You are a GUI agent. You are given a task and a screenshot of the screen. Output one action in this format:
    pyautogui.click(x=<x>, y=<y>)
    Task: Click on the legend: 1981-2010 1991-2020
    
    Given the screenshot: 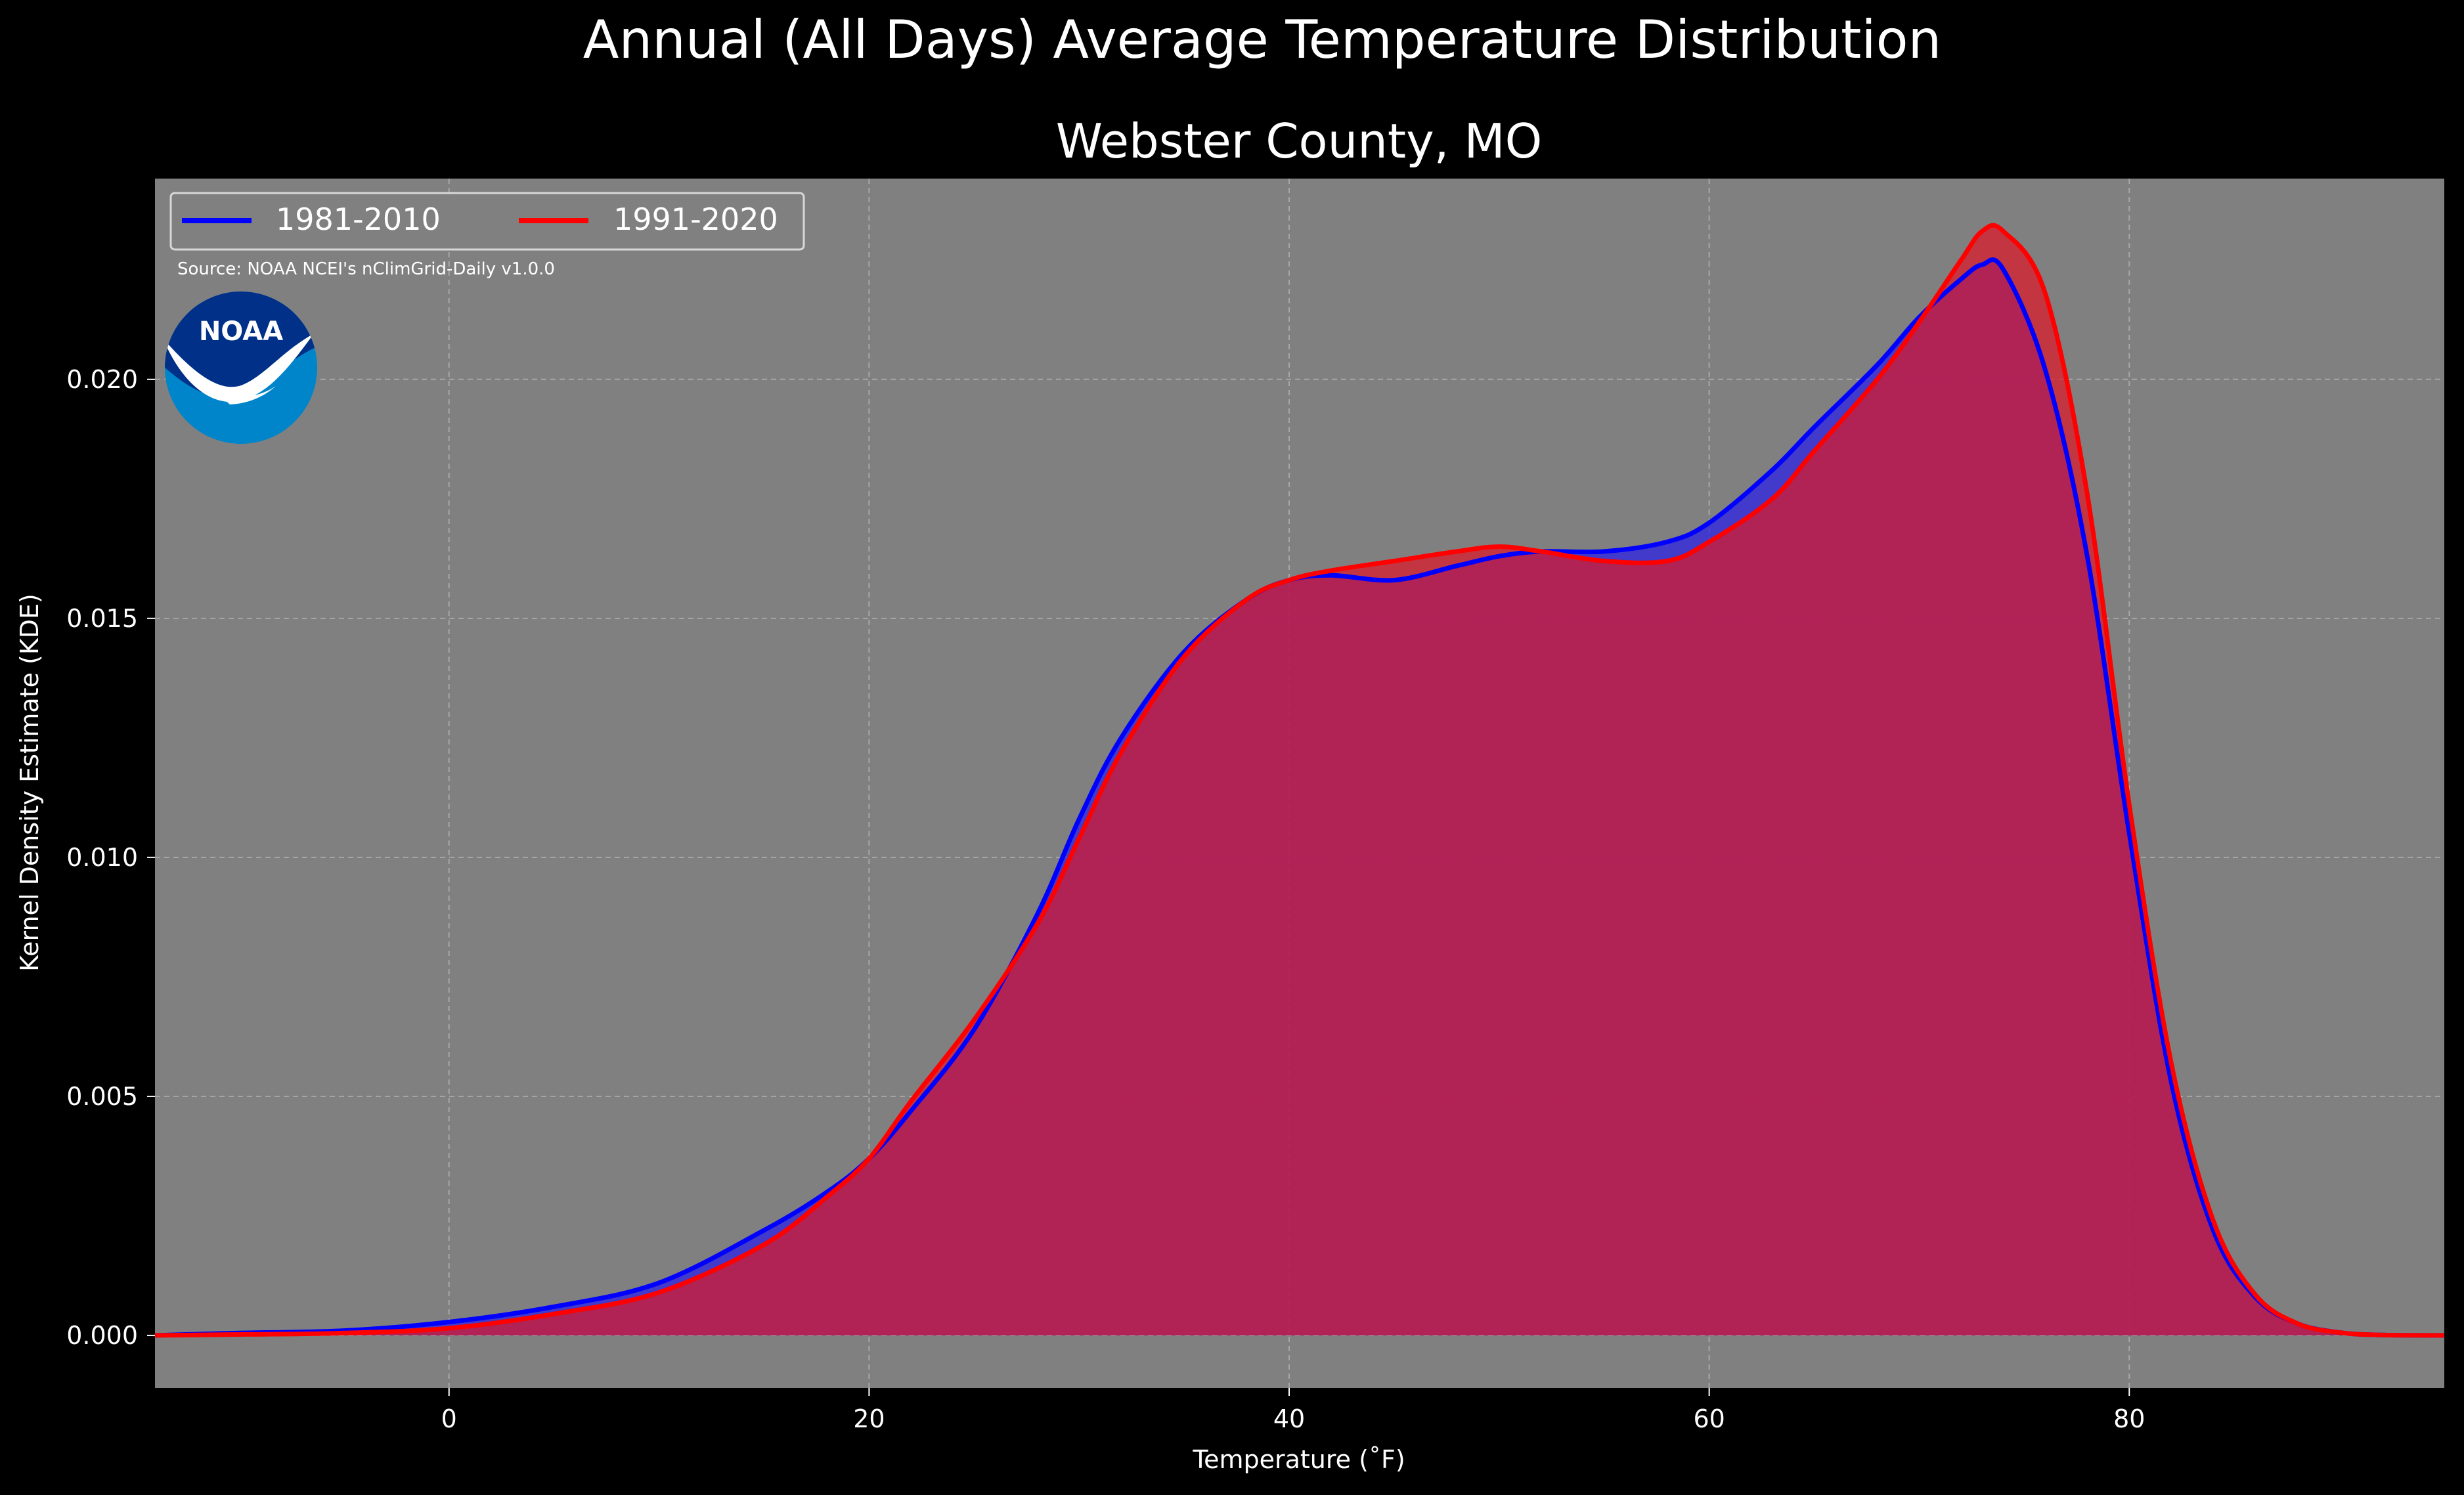 What is the action you would take?
    pyautogui.click(x=487, y=221)
    